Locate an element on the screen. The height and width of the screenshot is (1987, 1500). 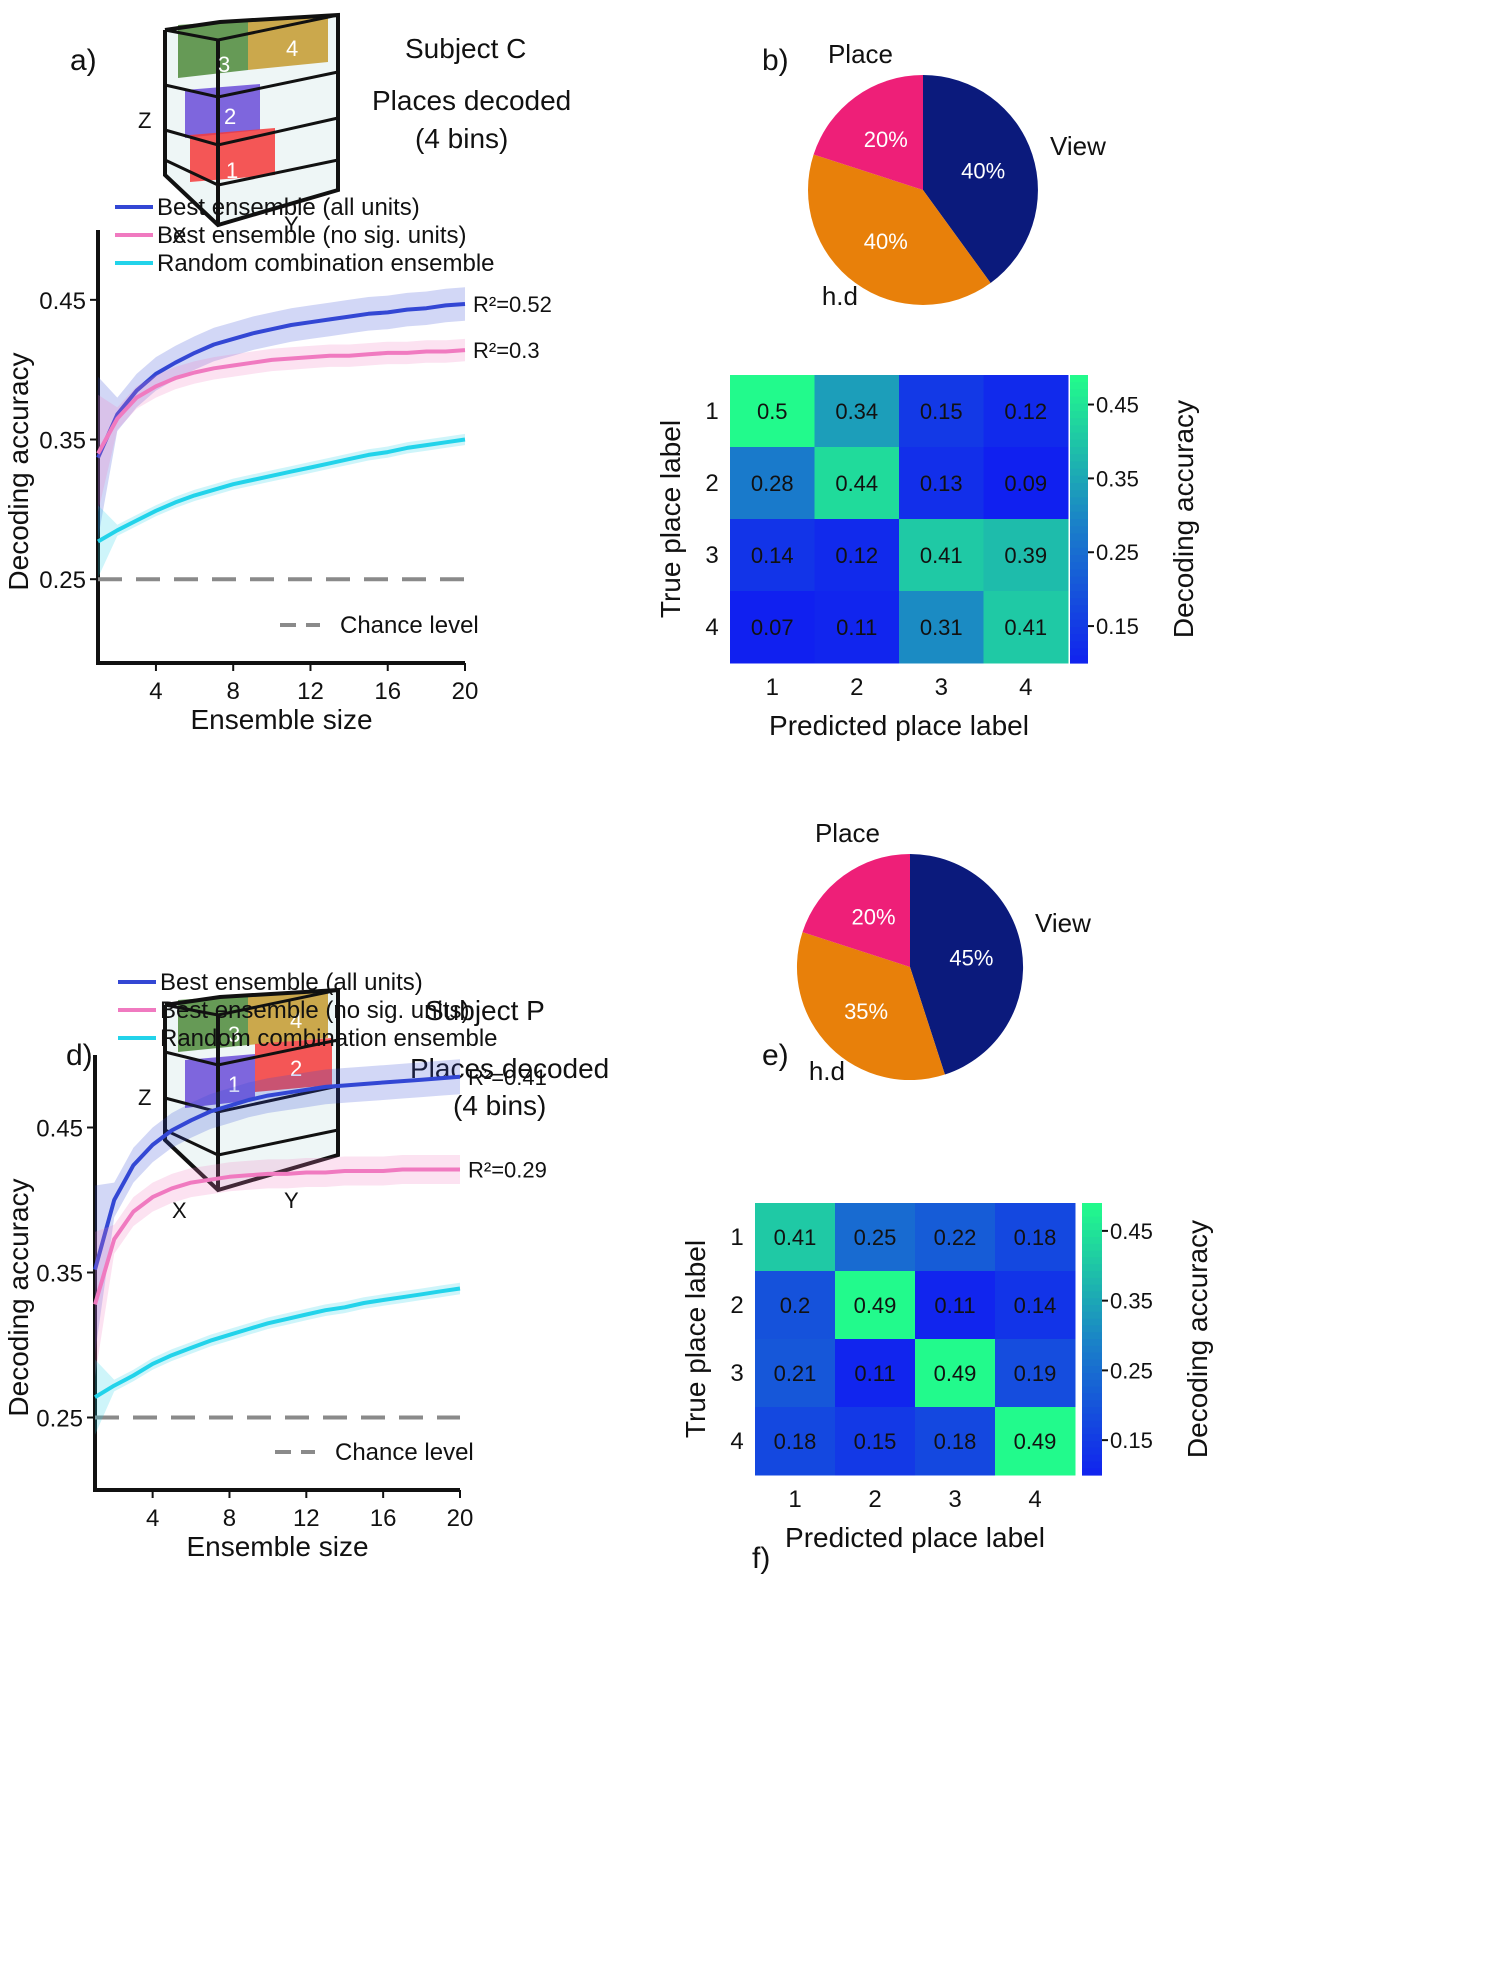
cube-top-label-1: 1 is located at coordinates (232, 170).